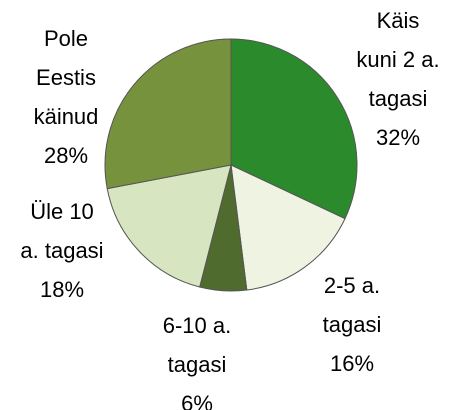 The image size is (461, 410). What do you see at coordinates (352, 363) in the screenshot?
I see `value-label: 16%` at bounding box center [352, 363].